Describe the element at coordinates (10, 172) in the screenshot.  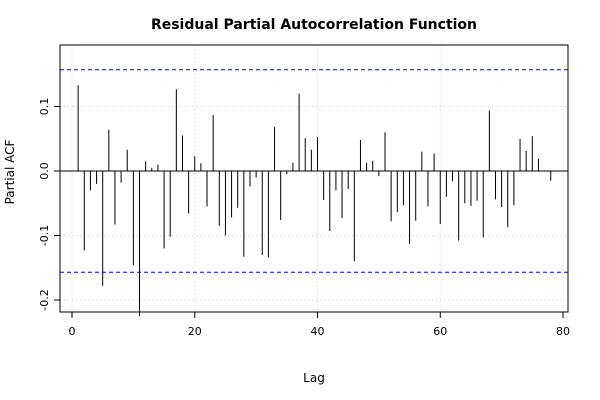
I see `y-axis-label: Partial ACF` at that location.